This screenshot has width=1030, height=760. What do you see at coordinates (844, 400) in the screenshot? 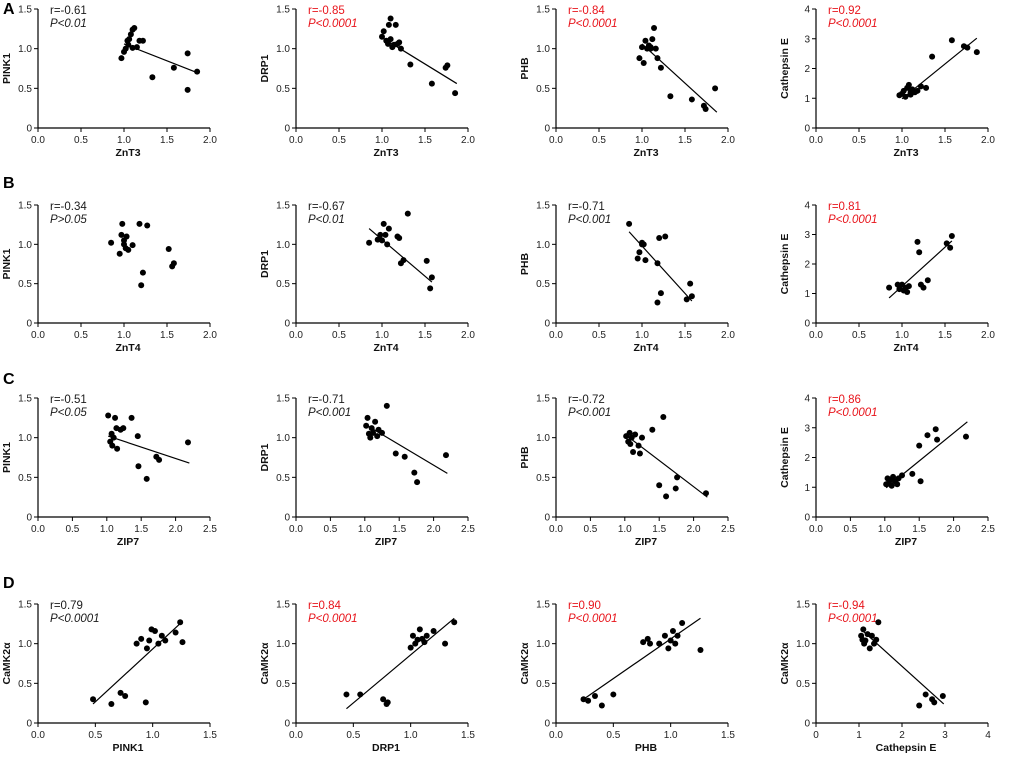
I see `correlation-r: r=0.86` at bounding box center [844, 400].